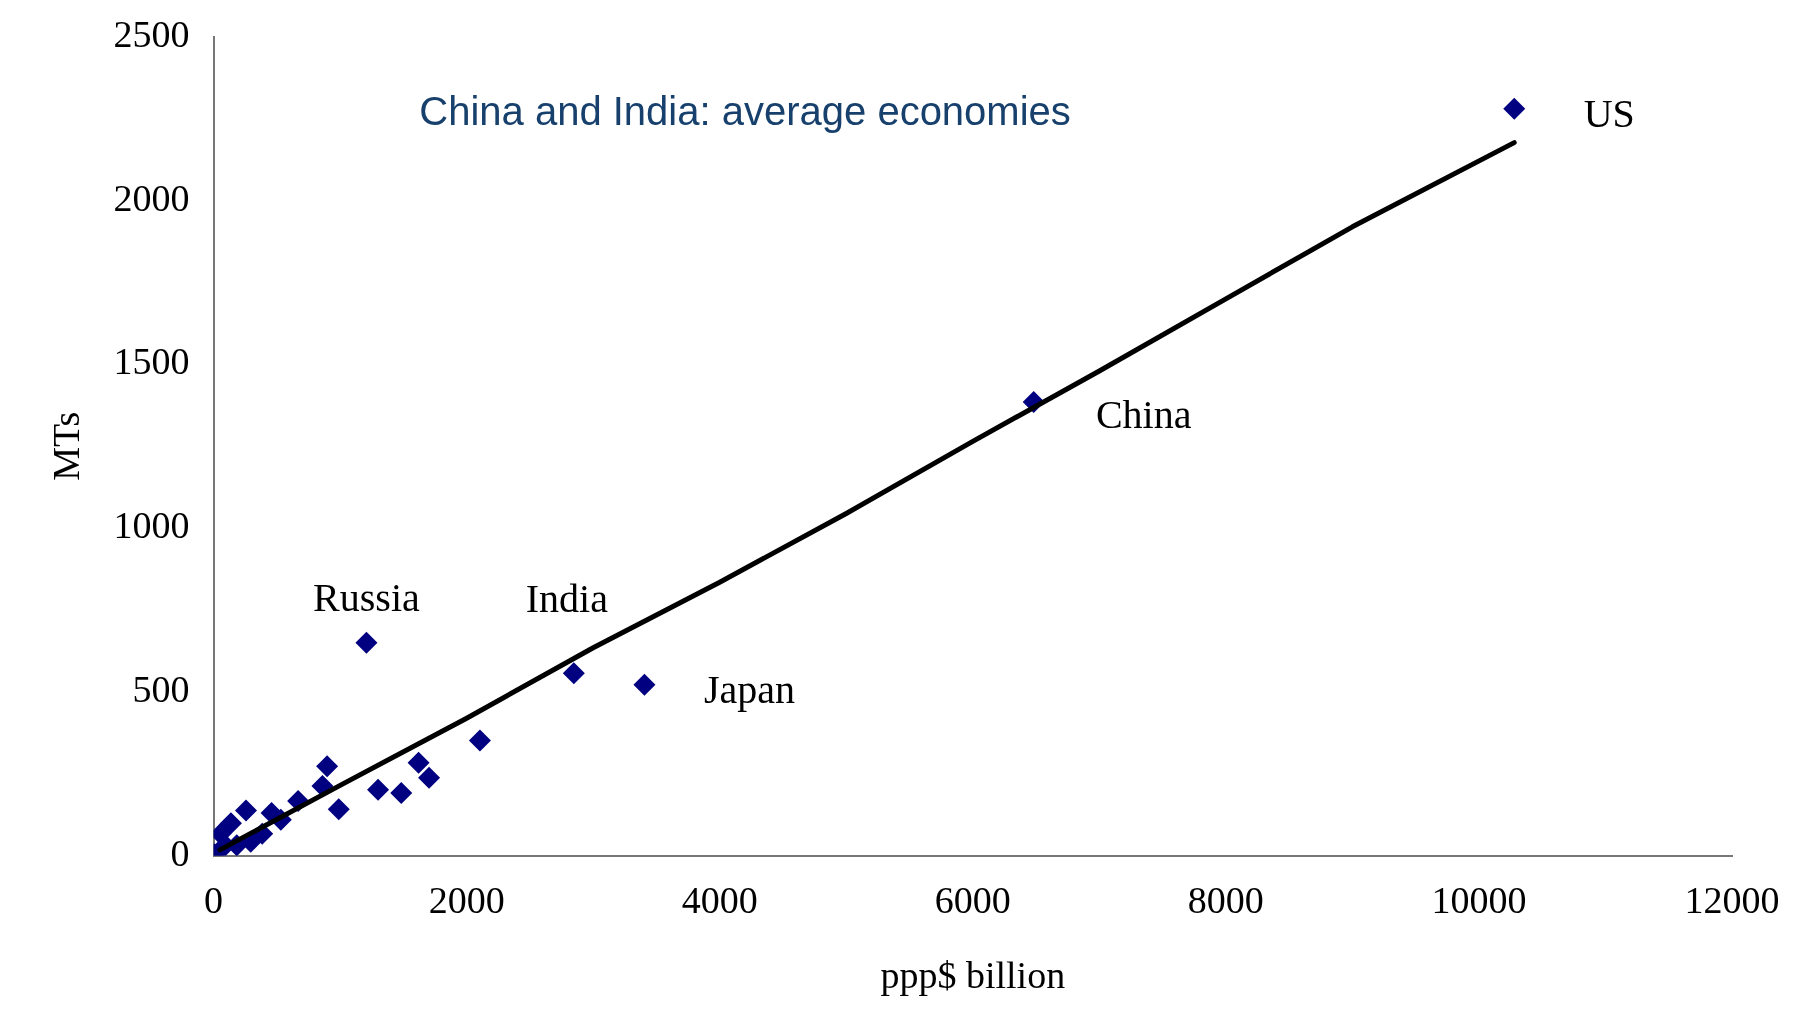  I want to click on x-tick-label: 6000, so click(972, 899).